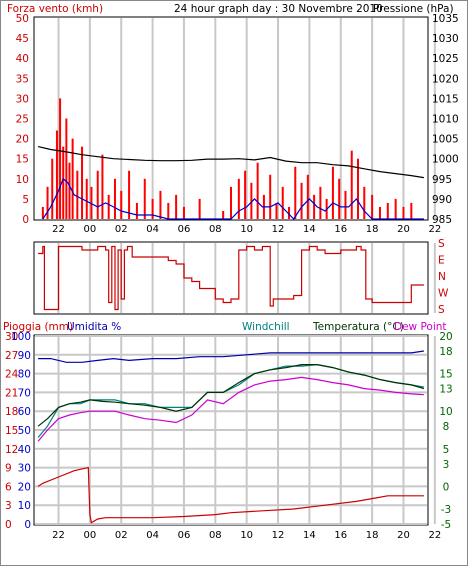 This screenshot has height=569, width=468. Describe the element at coordinates (231, 395) in the screenshot. I see `temperature-line` at that location.